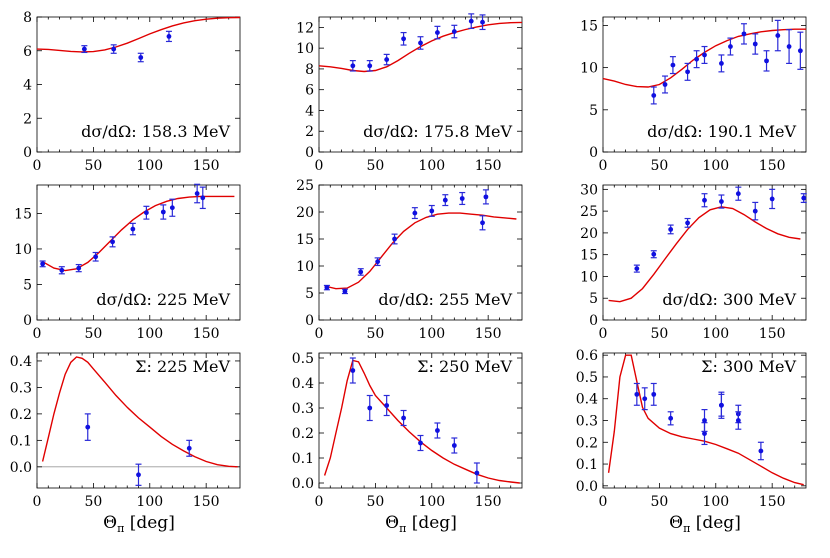 This screenshot has width=830, height=558. What do you see at coordinates (691, 429) in the screenshot?
I see `panel-9: 0 50 100 150 0.0 0.1 0.2 0.3 0.4 0.5 0.6 Σ: 300 MeV` at bounding box center [691, 429].